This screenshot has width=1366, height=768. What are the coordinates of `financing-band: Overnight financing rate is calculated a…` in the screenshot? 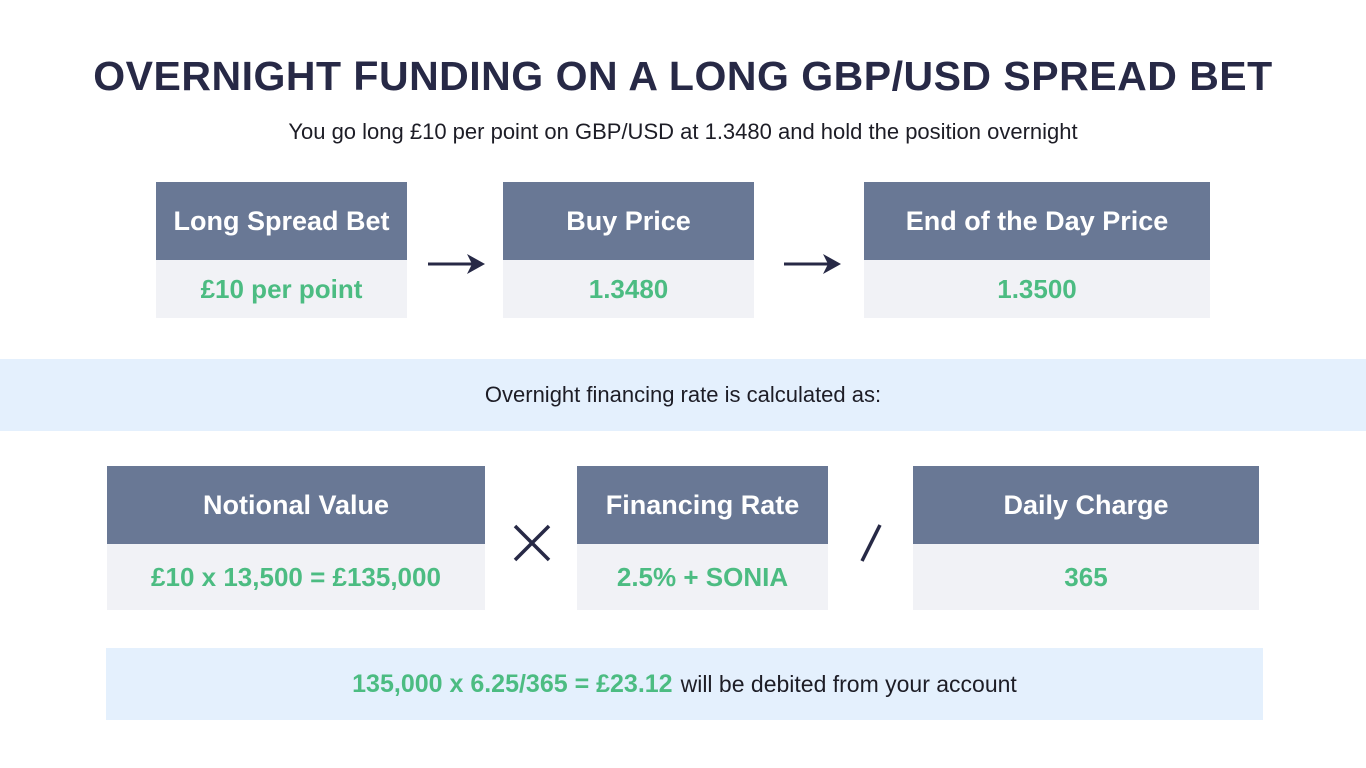 It's located at (683, 395).